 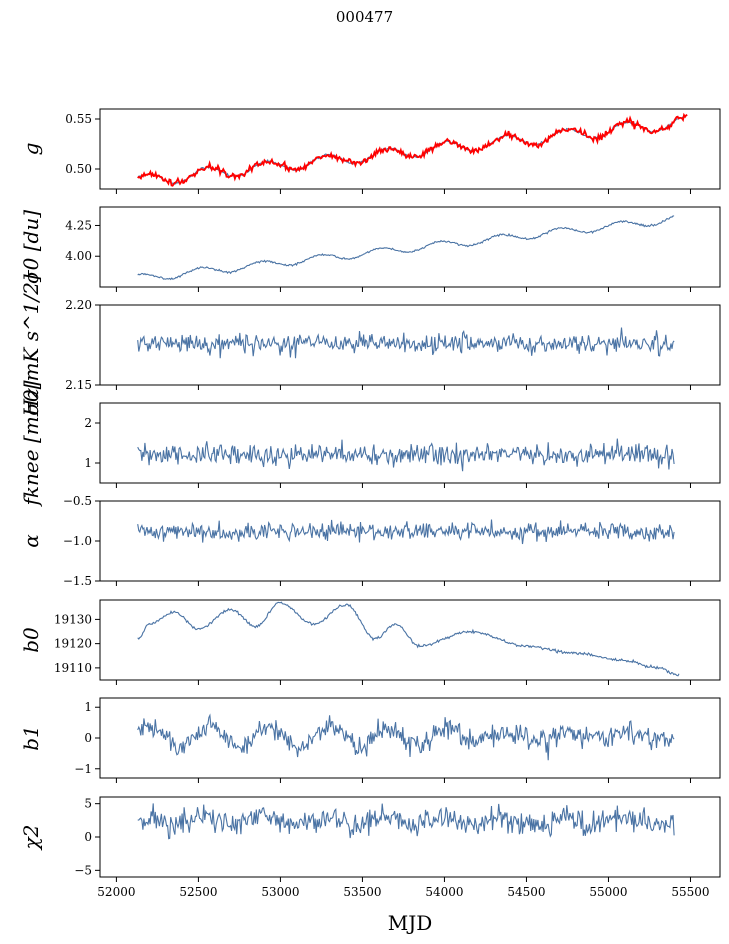 What do you see at coordinates (31, 149) in the screenshot?
I see `ylabel-g: g` at bounding box center [31, 149].